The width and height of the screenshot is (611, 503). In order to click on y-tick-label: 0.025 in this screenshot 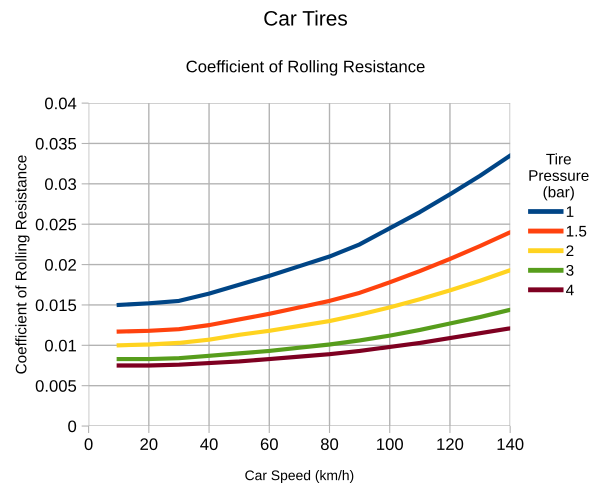, I will do `click(56, 224)`.